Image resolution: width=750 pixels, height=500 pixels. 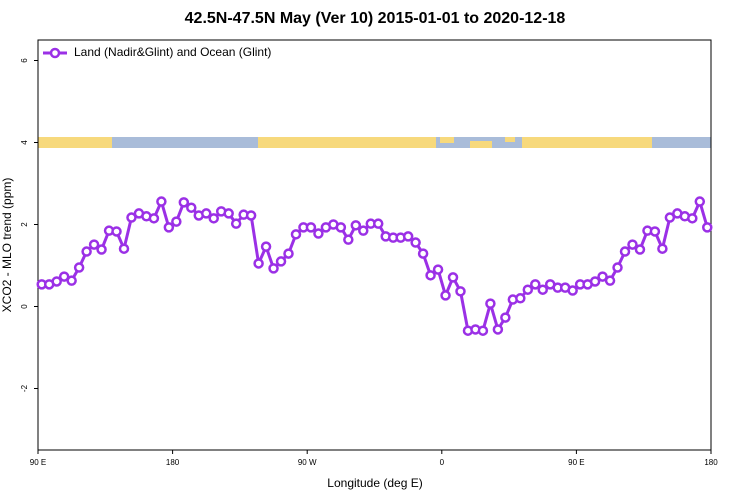 I want to click on y-tick-label: 4, so click(x=24, y=142).